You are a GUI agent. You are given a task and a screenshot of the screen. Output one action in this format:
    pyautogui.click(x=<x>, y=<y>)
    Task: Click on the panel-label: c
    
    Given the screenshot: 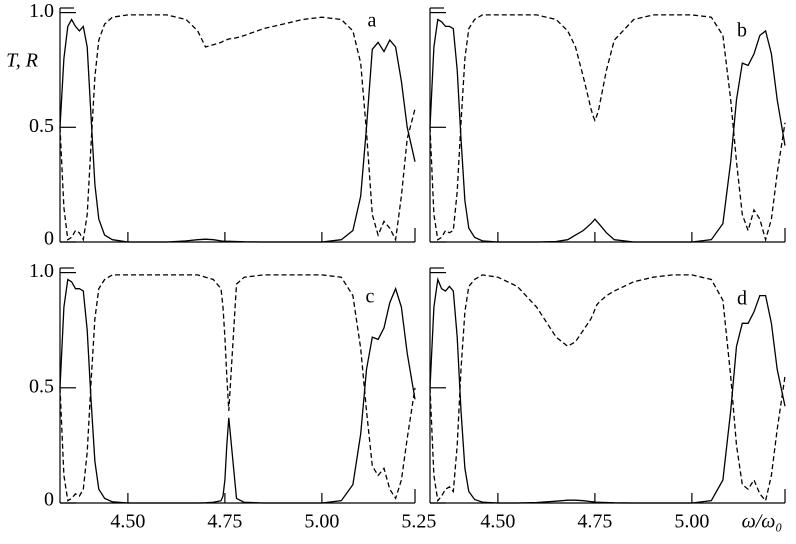 What is the action you would take?
    pyautogui.click(x=370, y=297)
    